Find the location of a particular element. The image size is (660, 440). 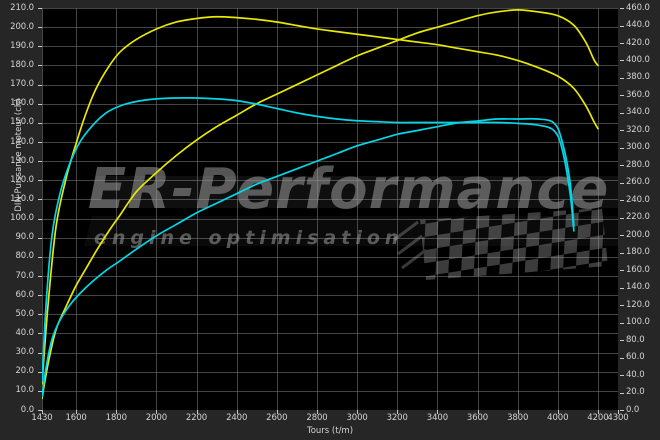

y-axis-left-tick-label: 160.0 is located at coordinates (22, 103).